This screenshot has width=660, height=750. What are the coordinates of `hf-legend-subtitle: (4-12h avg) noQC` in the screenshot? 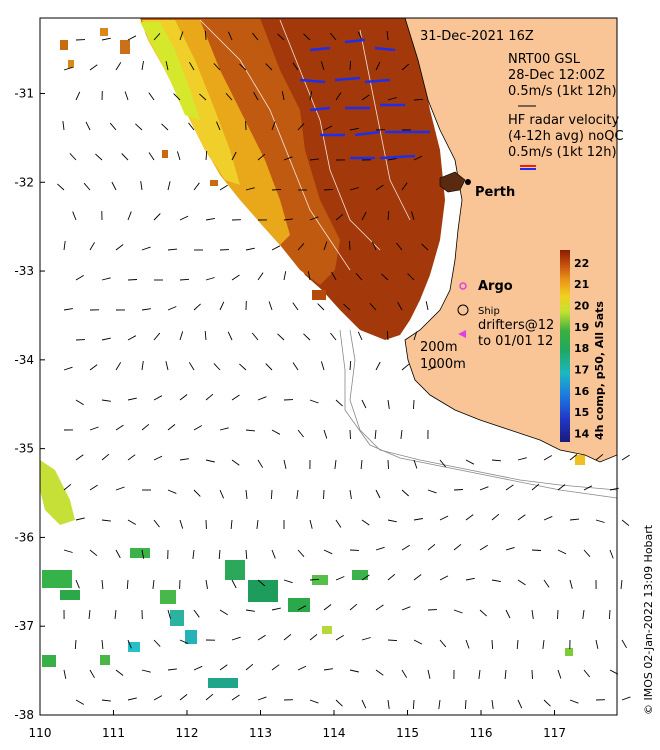 It's located at (566, 136).